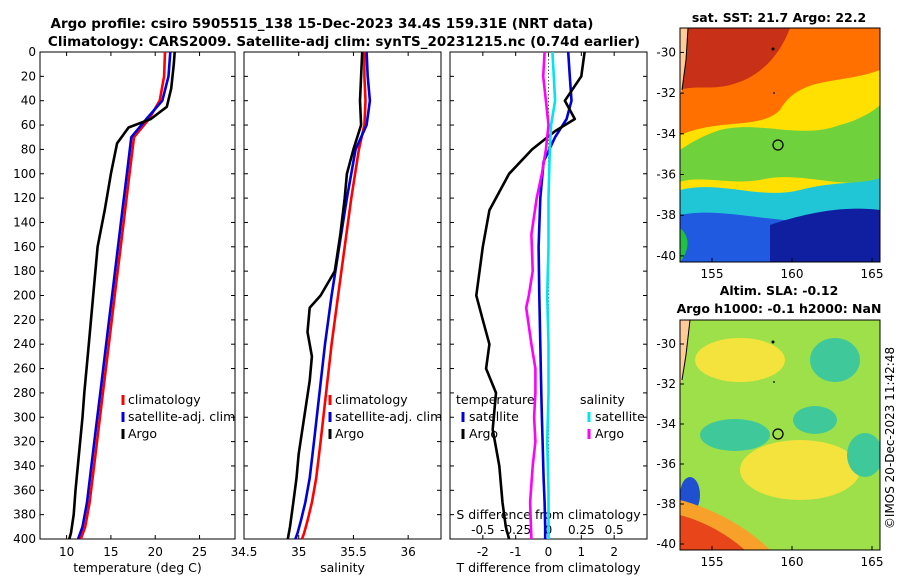 The height and width of the screenshot is (584, 900). I want to click on sst-island, so click(773, 49).